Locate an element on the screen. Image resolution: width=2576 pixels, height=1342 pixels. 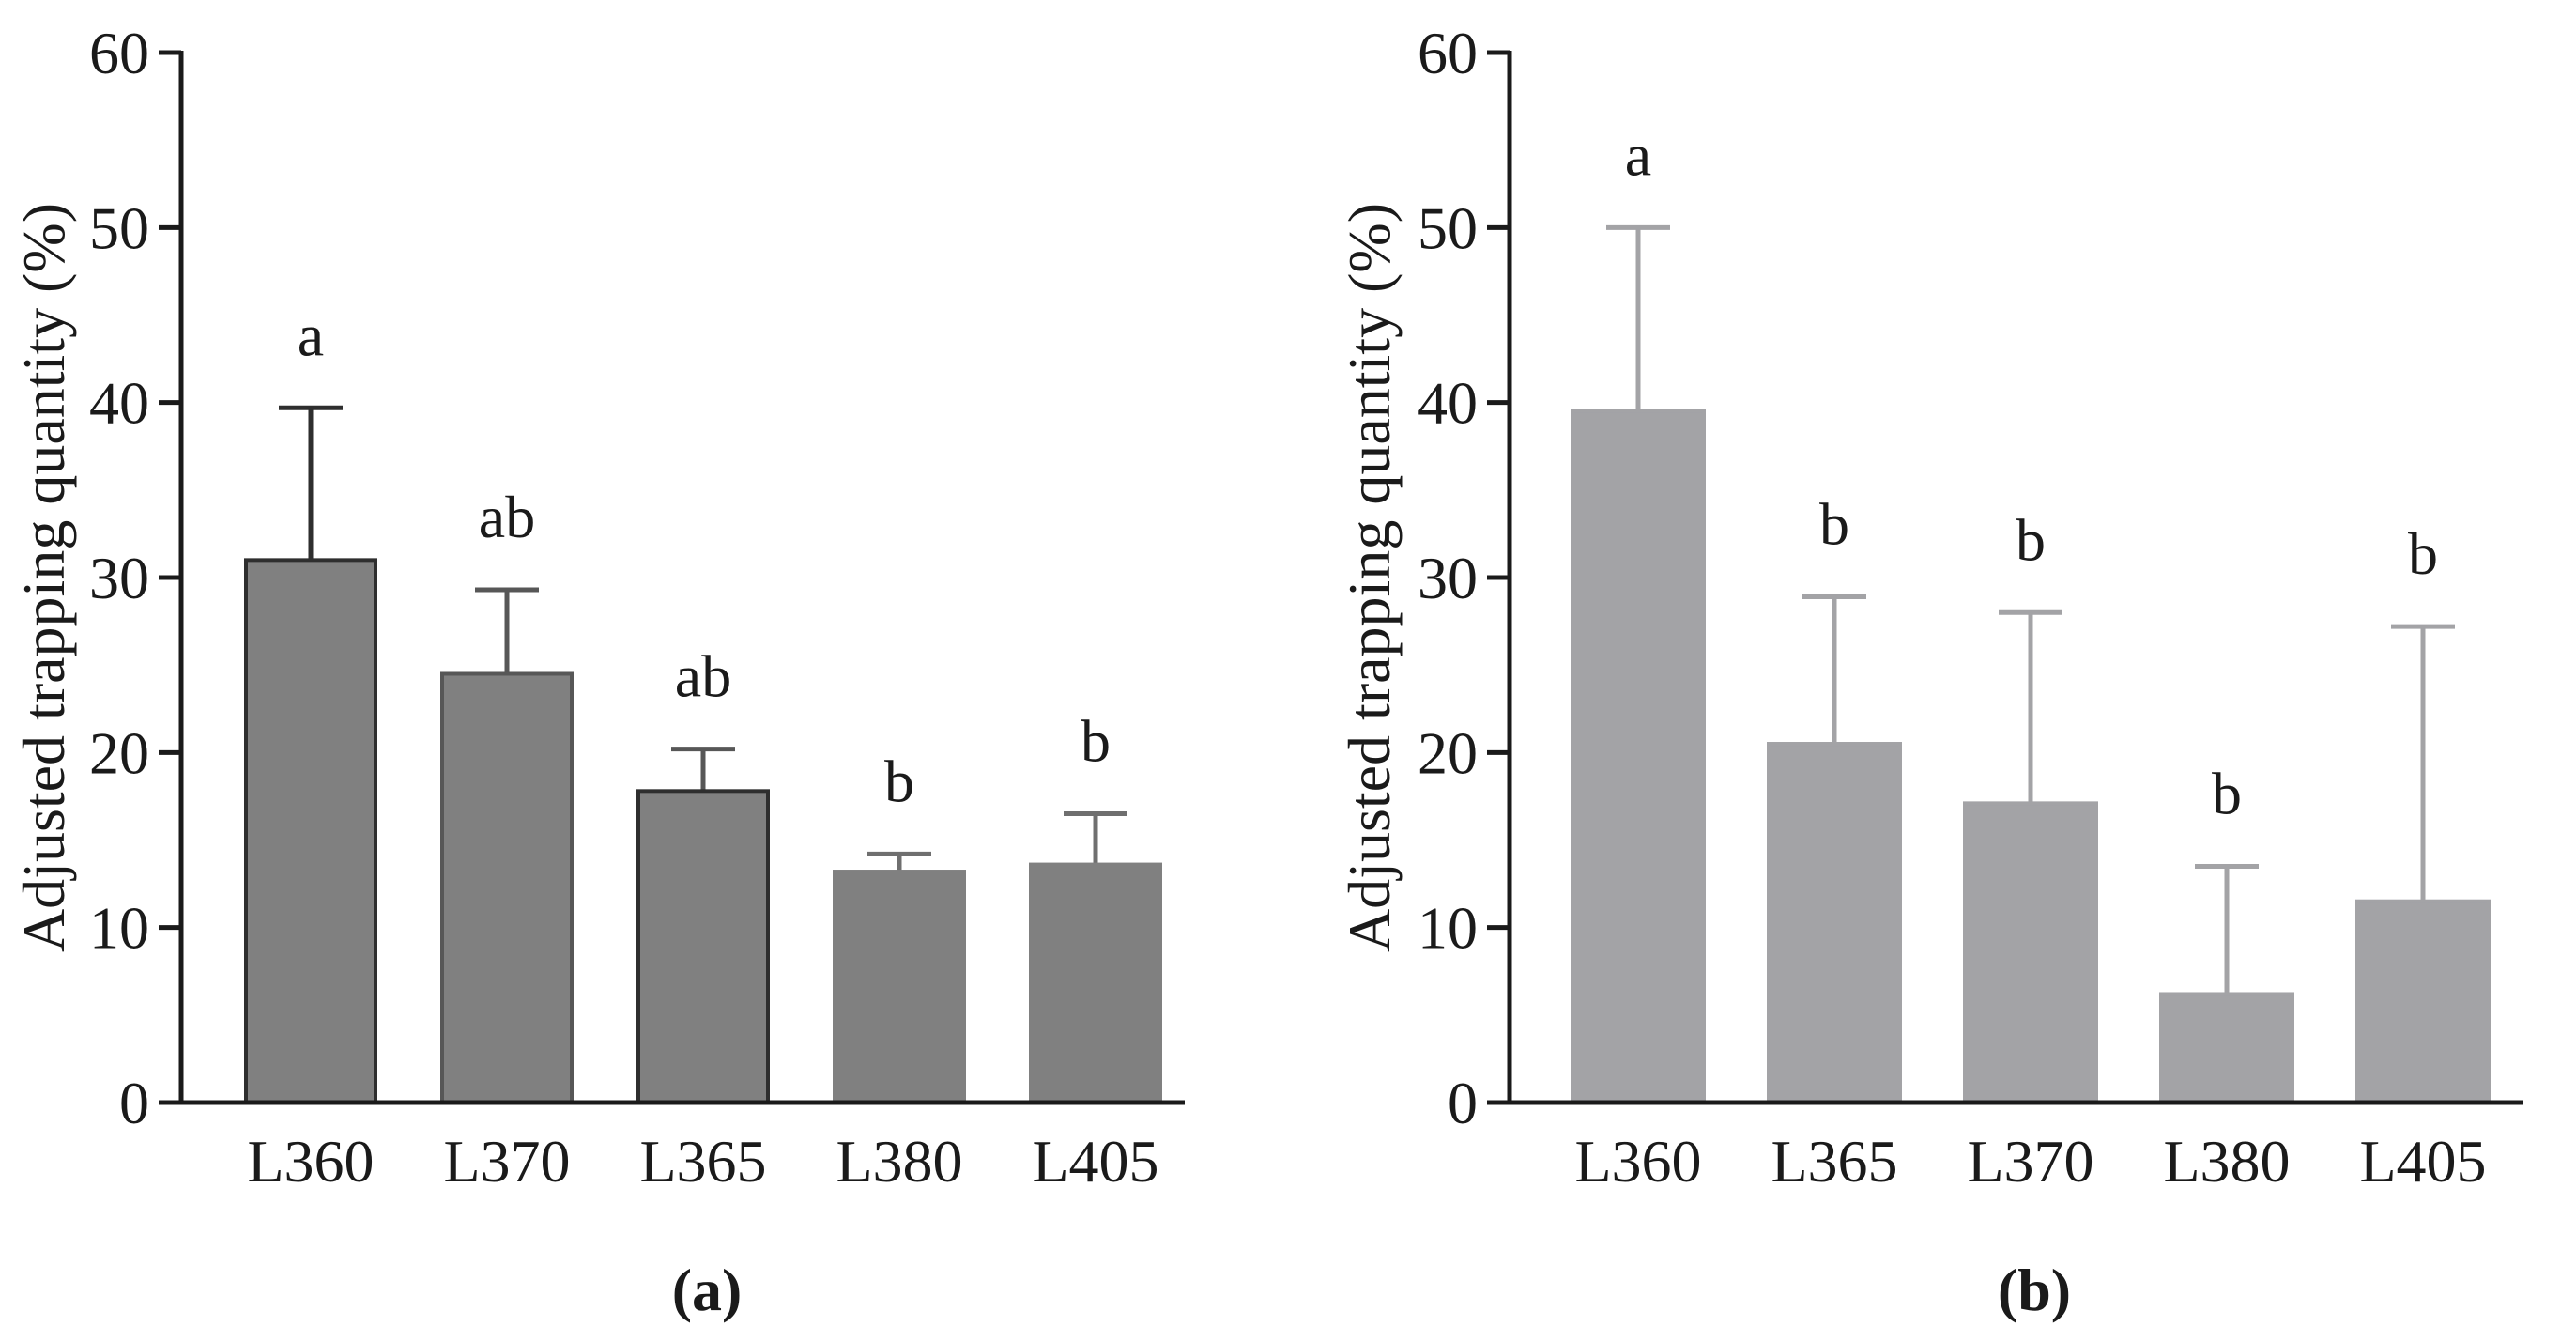
significance-label-L365: b is located at coordinates (1834, 523).